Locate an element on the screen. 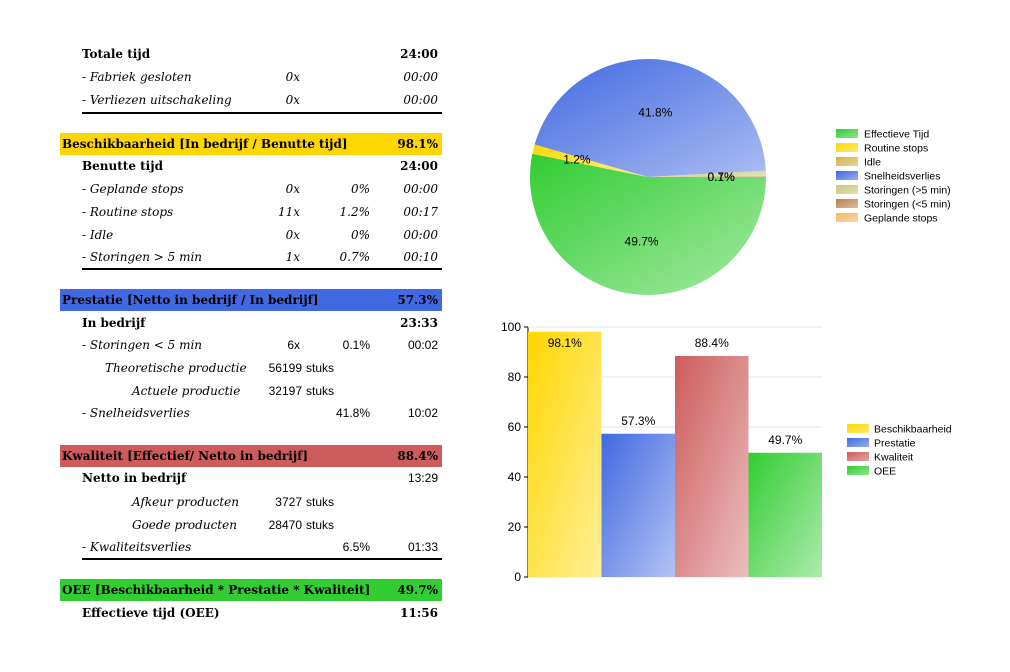  time: 13:29 is located at coordinates (422, 478).